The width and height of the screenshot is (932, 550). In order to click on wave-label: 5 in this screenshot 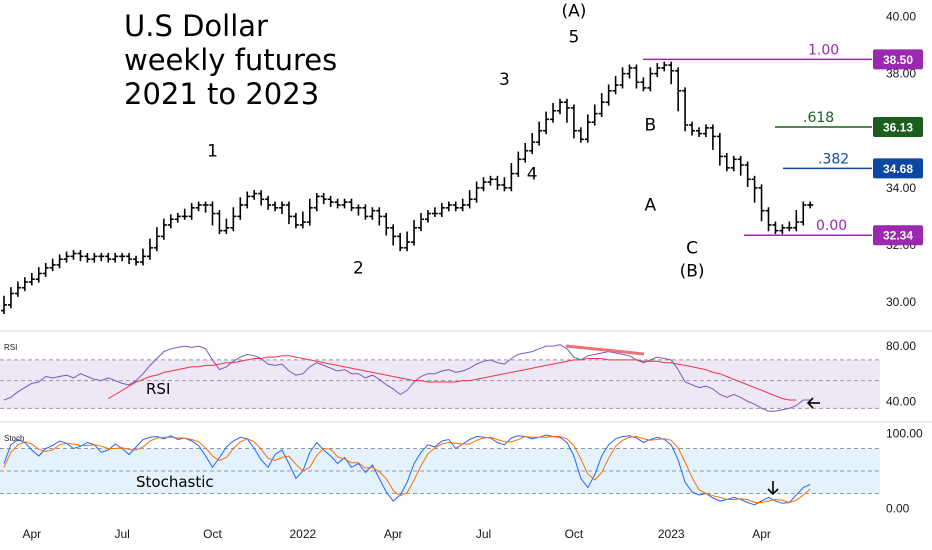, I will do `click(573, 37)`.